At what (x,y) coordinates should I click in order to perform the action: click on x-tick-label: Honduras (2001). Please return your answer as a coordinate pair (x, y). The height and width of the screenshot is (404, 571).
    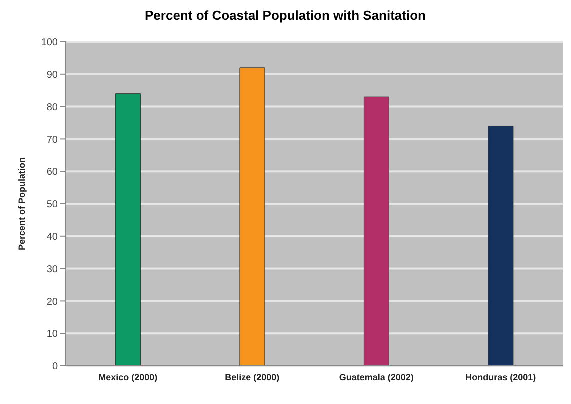
    Looking at the image, I should click on (501, 377).